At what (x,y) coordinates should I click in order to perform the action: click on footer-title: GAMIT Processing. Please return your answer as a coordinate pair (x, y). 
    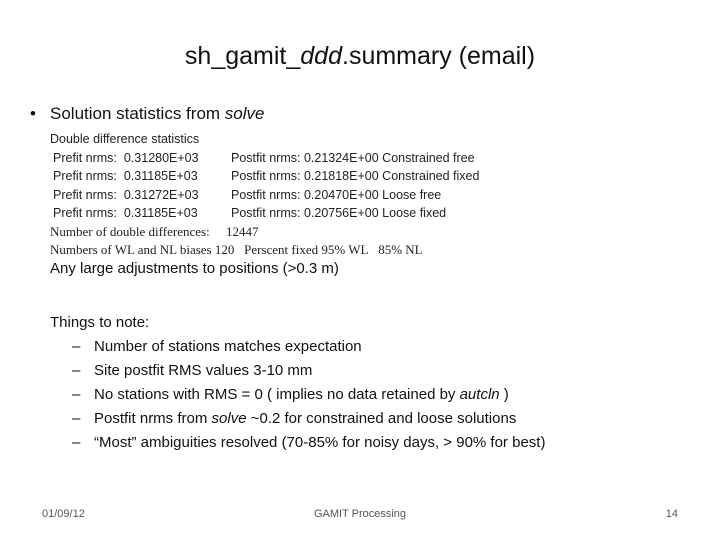
    Looking at the image, I should click on (360, 514).